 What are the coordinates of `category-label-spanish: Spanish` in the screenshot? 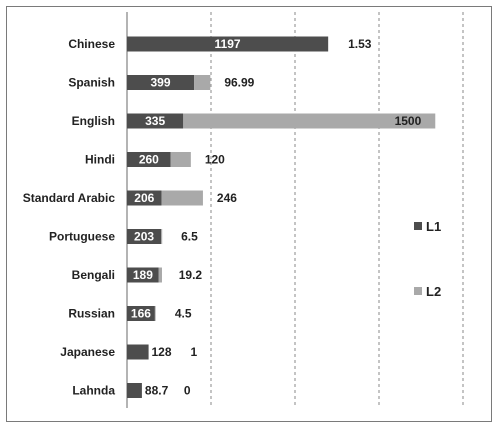 It's located at (91, 83).